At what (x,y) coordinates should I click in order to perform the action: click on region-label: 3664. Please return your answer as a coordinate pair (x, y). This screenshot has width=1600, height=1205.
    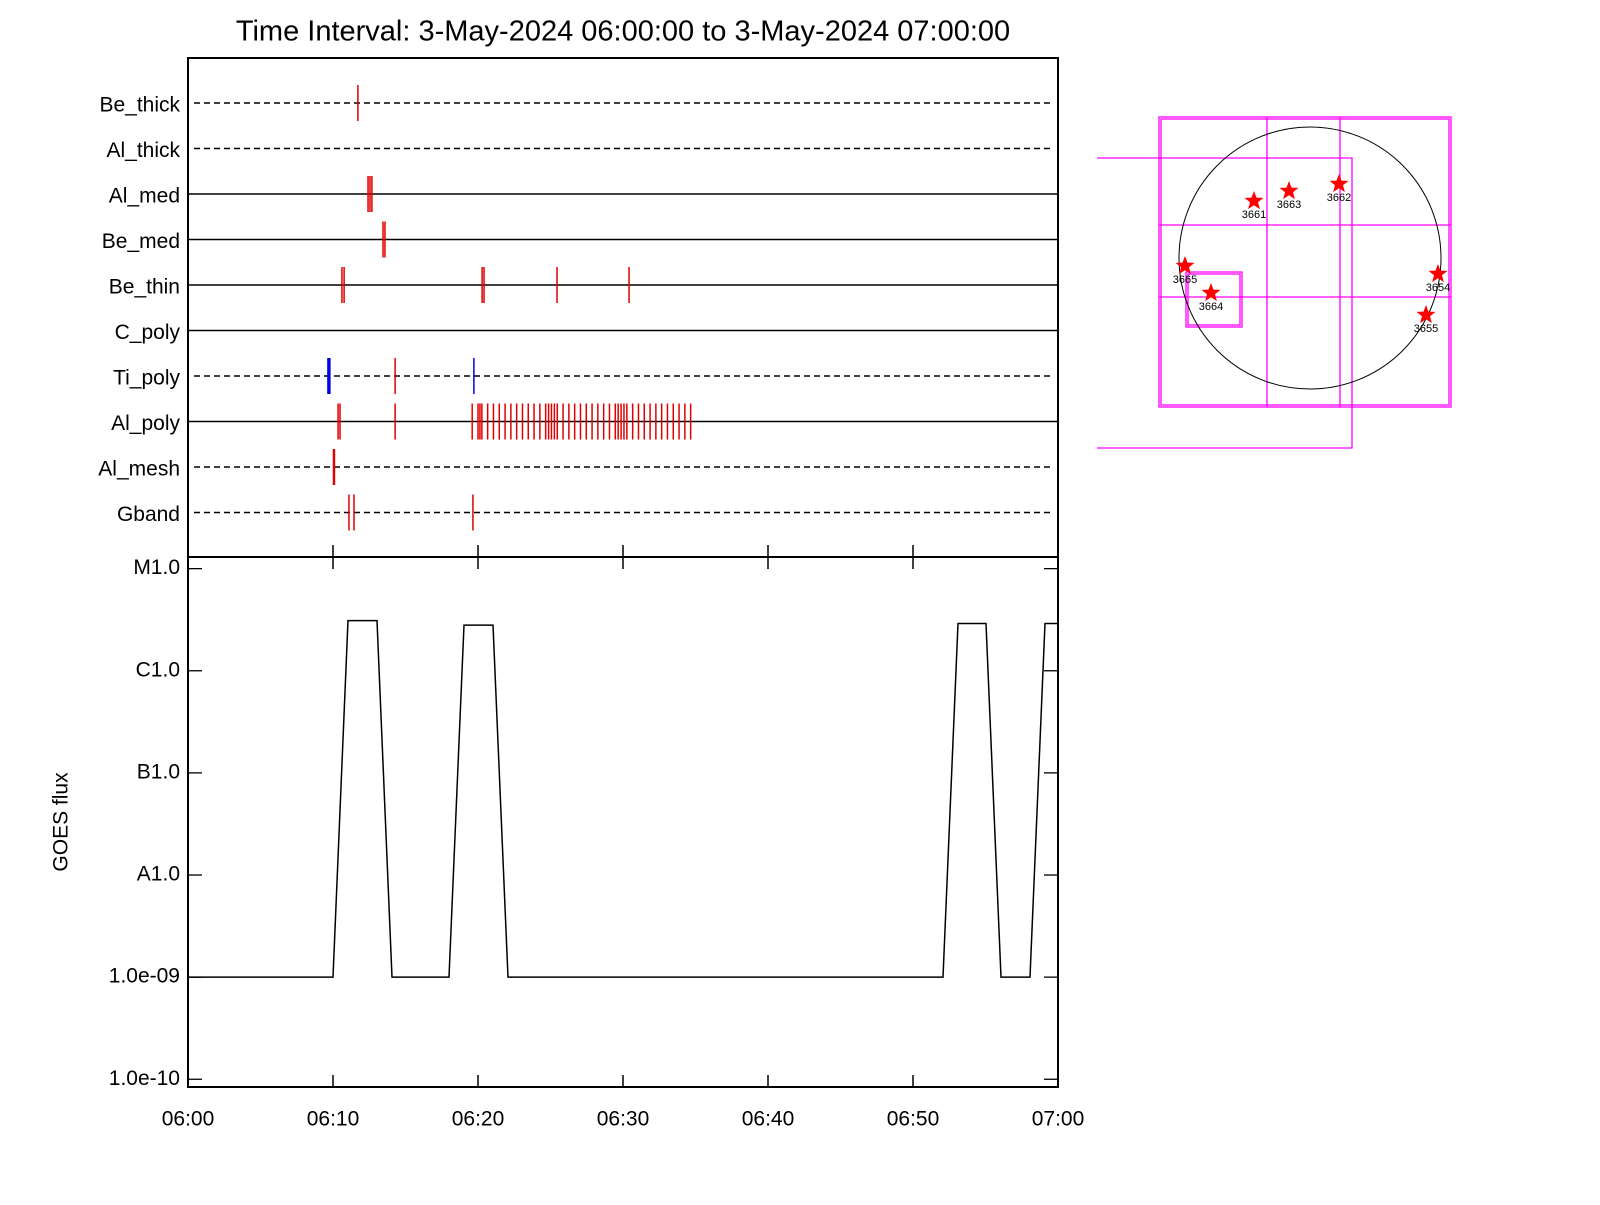
    Looking at the image, I should click on (1211, 307).